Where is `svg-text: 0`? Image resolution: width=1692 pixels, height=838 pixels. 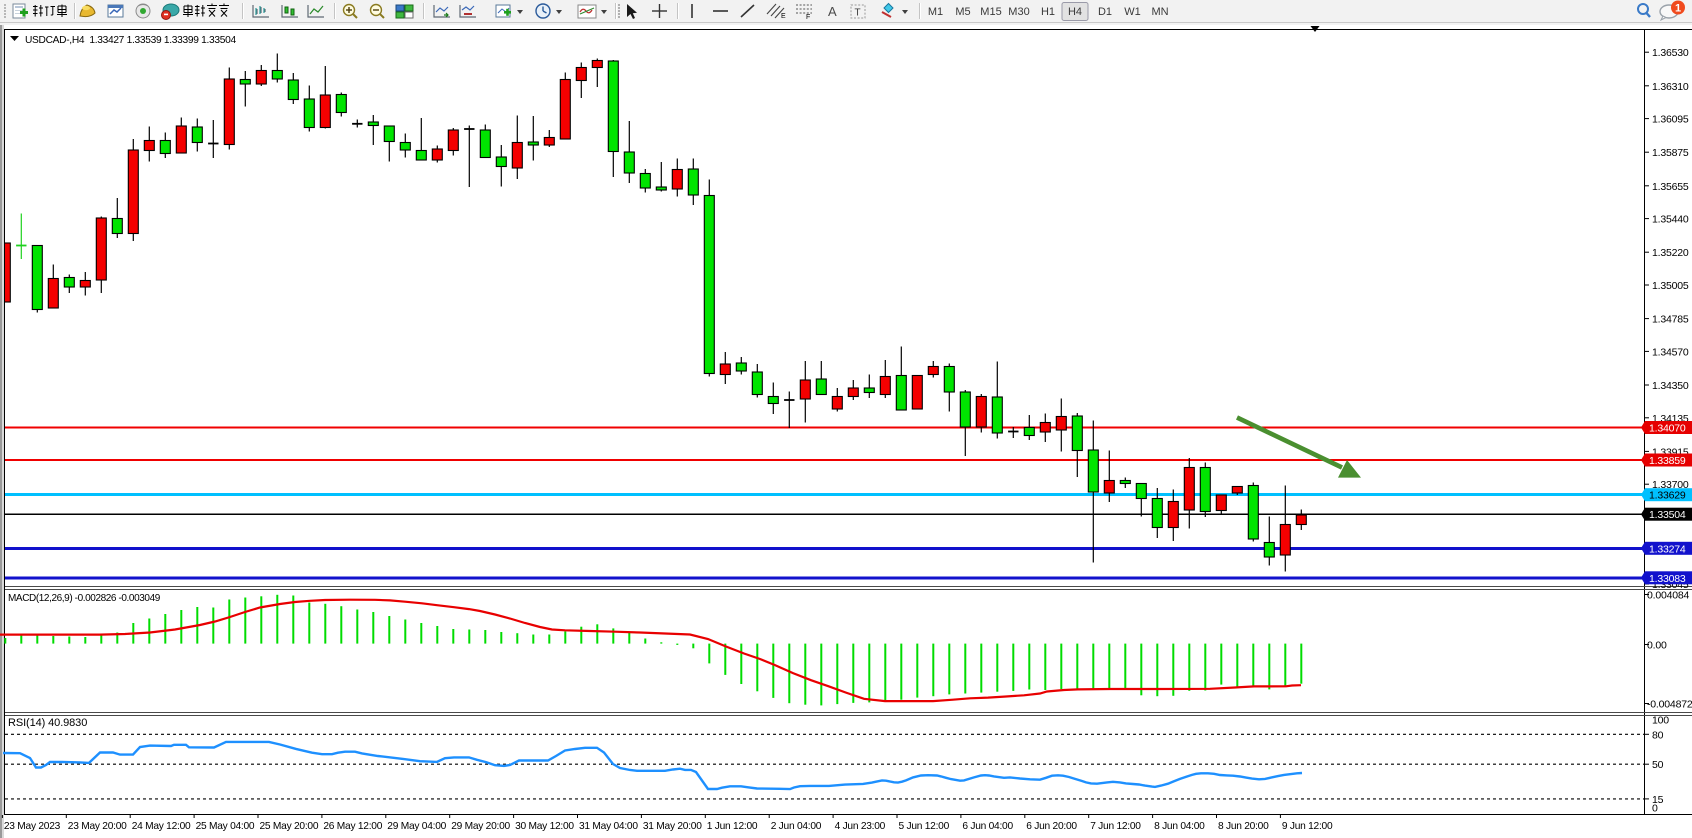
svg-text: 0 is located at coordinates (1655, 809).